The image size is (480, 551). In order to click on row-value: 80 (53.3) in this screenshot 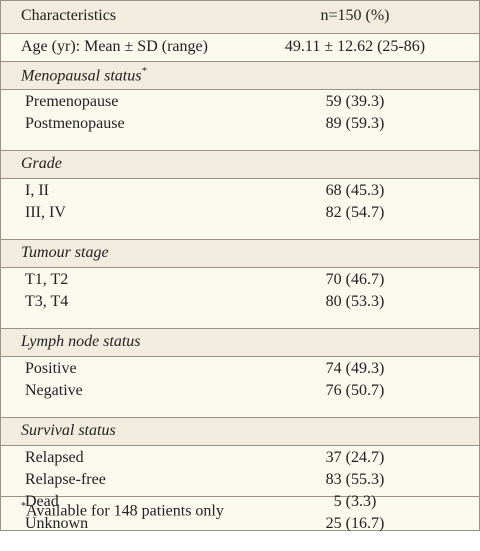, I will do `click(355, 301)`.